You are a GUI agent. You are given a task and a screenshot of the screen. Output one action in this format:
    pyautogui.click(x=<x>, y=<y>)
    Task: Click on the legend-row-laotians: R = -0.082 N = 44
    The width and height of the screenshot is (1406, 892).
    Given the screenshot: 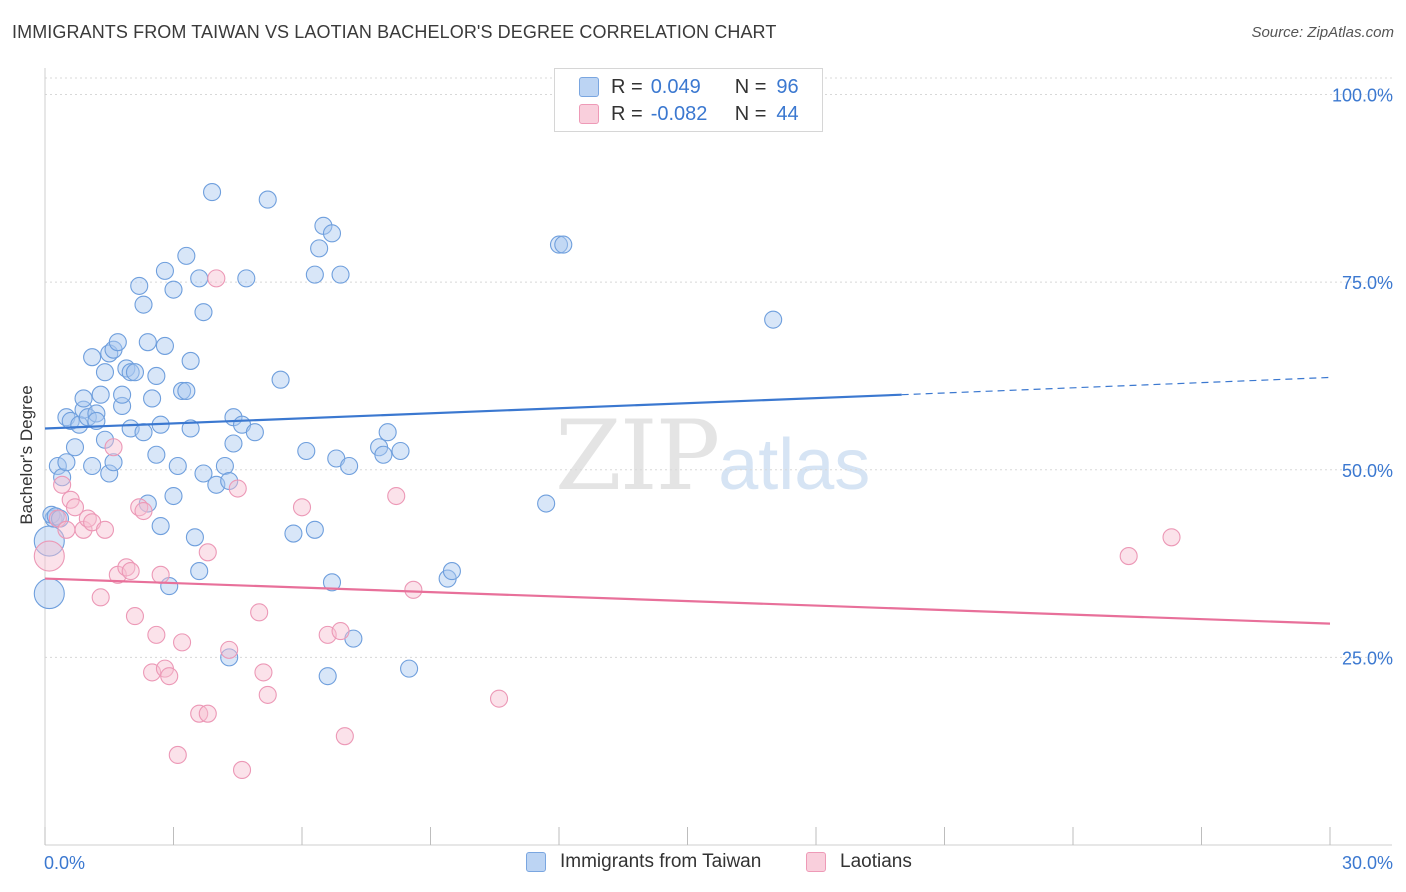 What is the action you would take?
    pyautogui.click(x=689, y=114)
    